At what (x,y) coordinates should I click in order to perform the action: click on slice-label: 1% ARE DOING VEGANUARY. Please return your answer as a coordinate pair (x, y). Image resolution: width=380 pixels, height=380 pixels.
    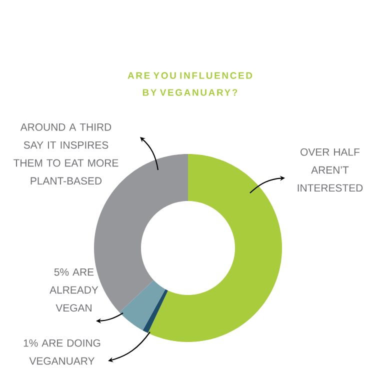
    Looking at the image, I should click on (62, 352).